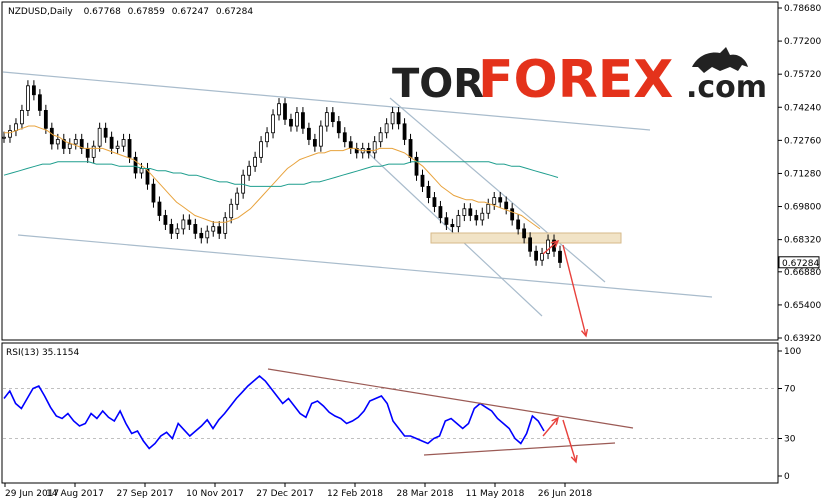 Image resolution: width=821 pixels, height=503 pixels. What do you see at coordinates (802, 306) in the screenshot?
I see `price-tick-label: 0.65400` at bounding box center [802, 306].